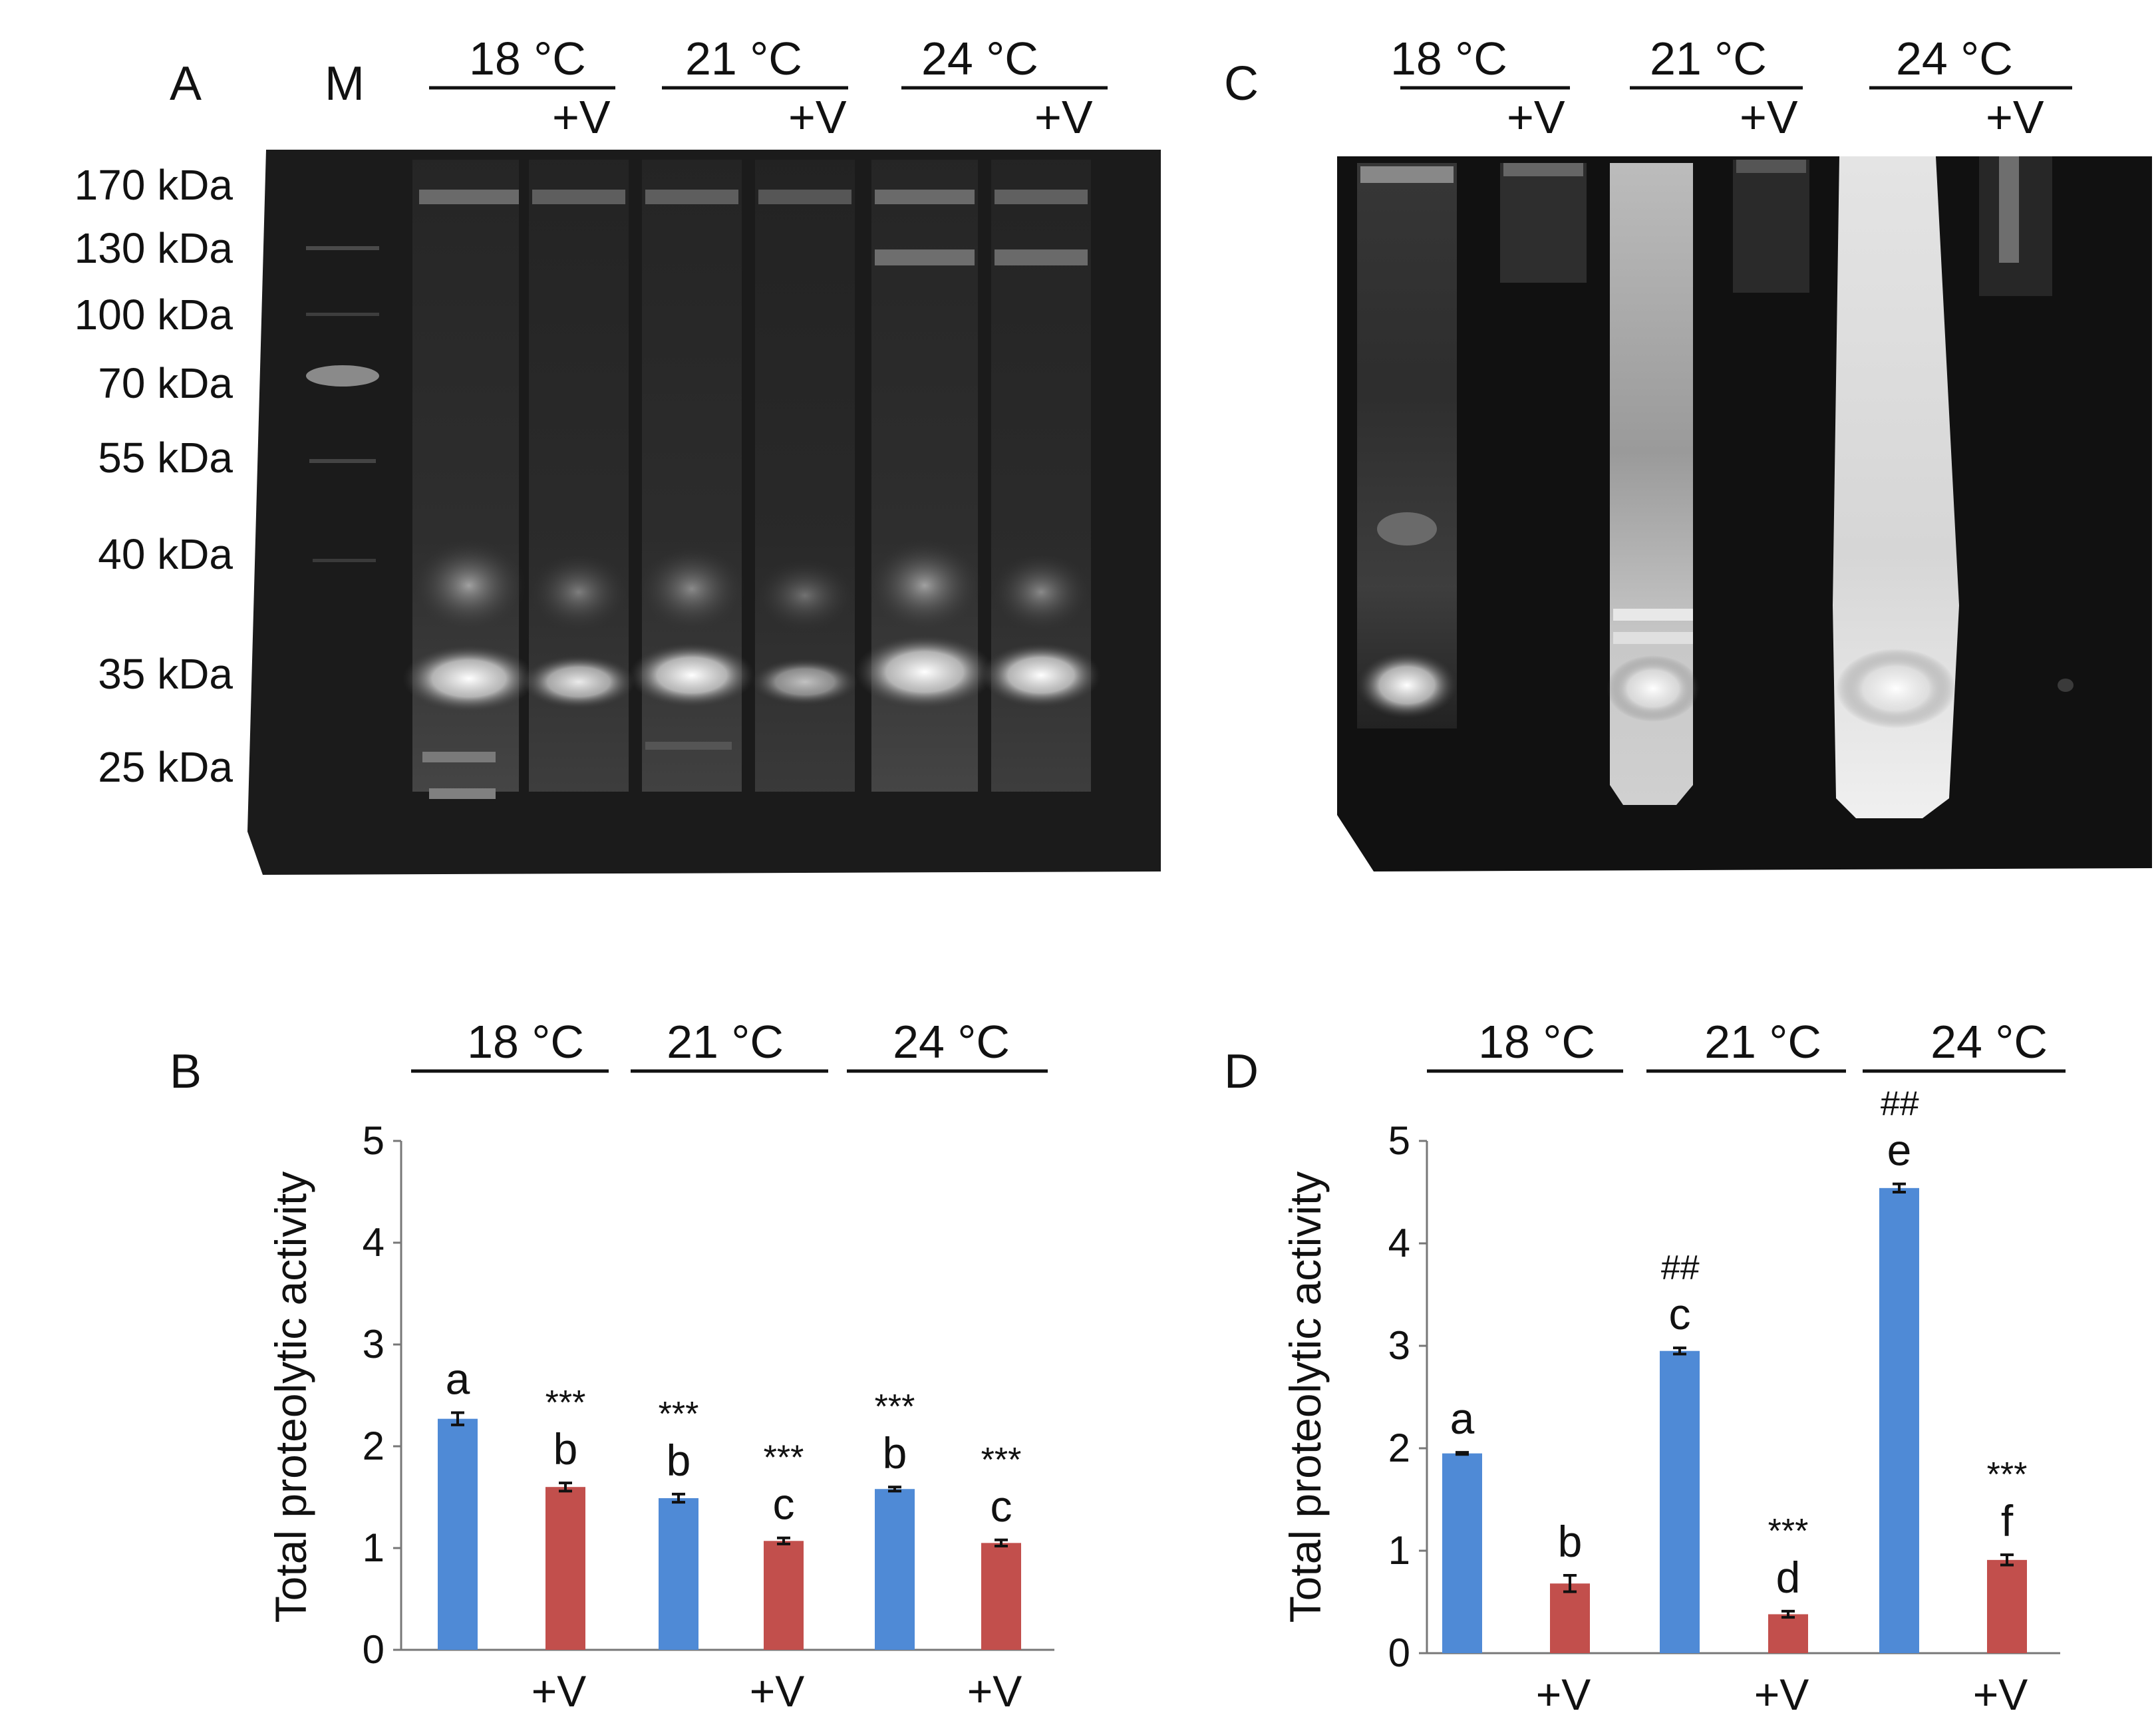 This screenshot has width=2156, height=1731. Describe the element at coordinates (154, 248) in the screenshot. I see `mw-label-130: 130 kDa` at that location.